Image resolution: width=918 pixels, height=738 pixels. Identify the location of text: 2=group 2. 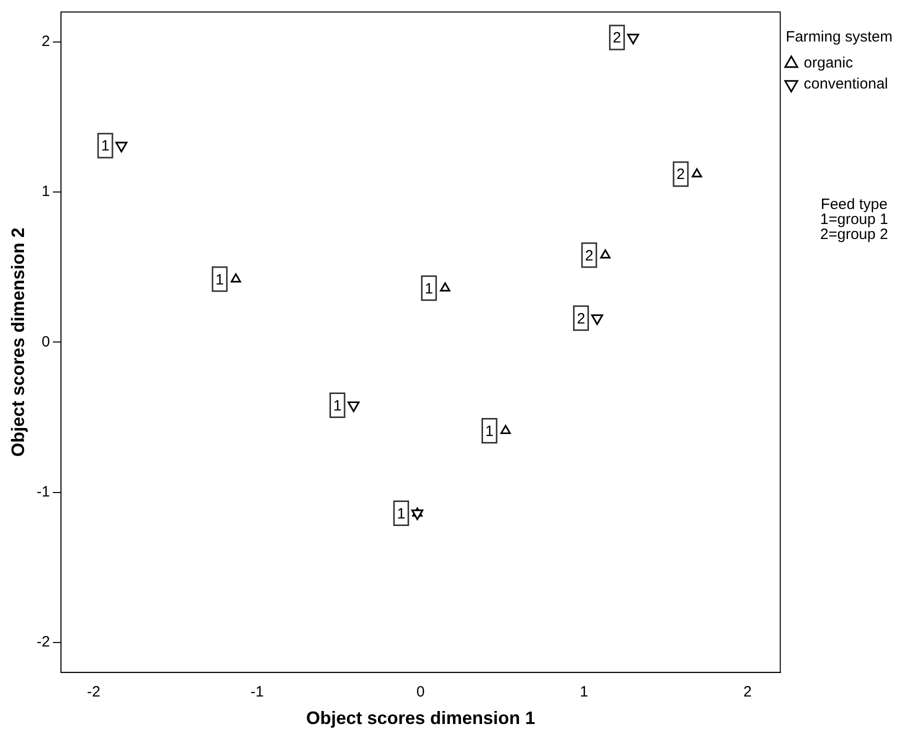
(854, 235).